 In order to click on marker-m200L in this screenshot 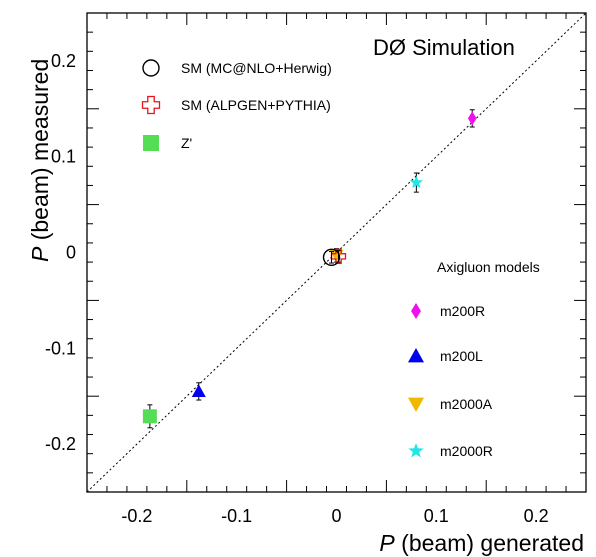, I will do `click(198, 391)`.